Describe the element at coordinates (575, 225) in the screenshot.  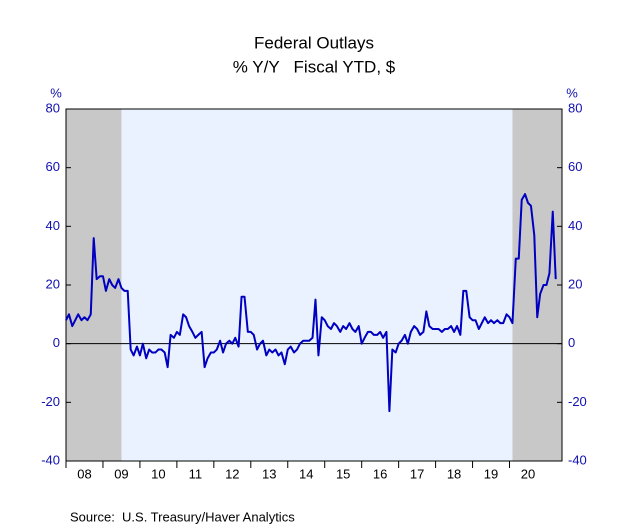
I see `y2-tick-label: 40` at that location.